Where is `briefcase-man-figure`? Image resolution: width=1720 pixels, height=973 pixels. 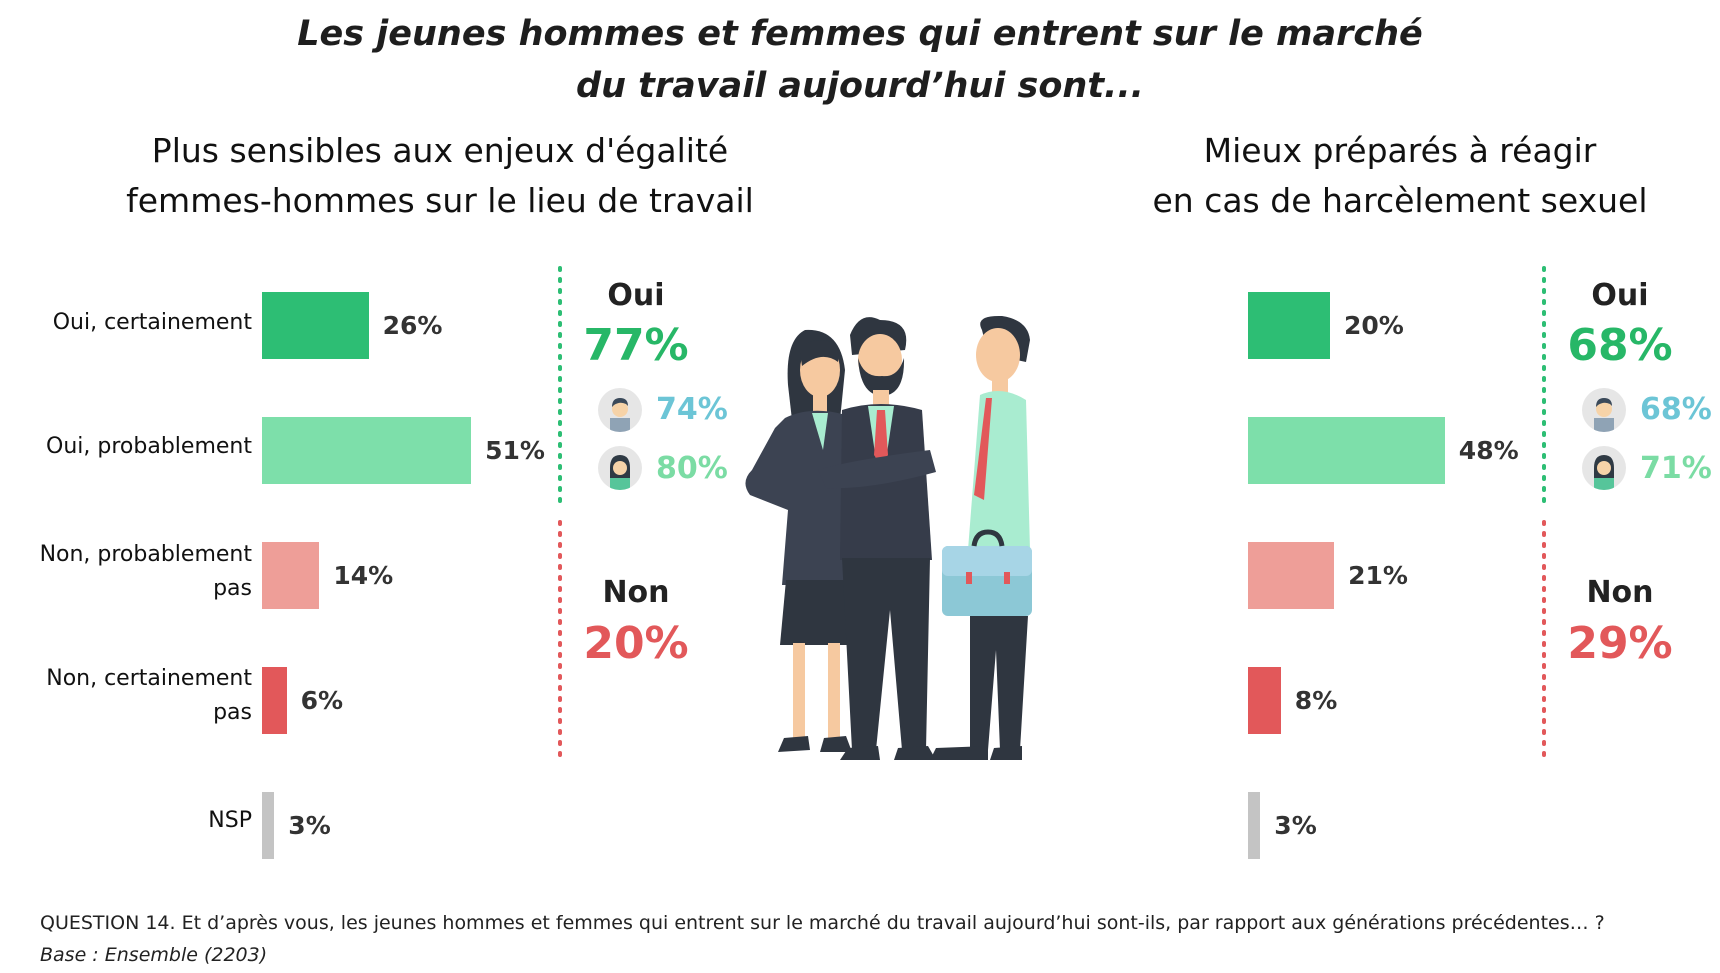 briefcase-man-figure is located at coordinates (981, 537).